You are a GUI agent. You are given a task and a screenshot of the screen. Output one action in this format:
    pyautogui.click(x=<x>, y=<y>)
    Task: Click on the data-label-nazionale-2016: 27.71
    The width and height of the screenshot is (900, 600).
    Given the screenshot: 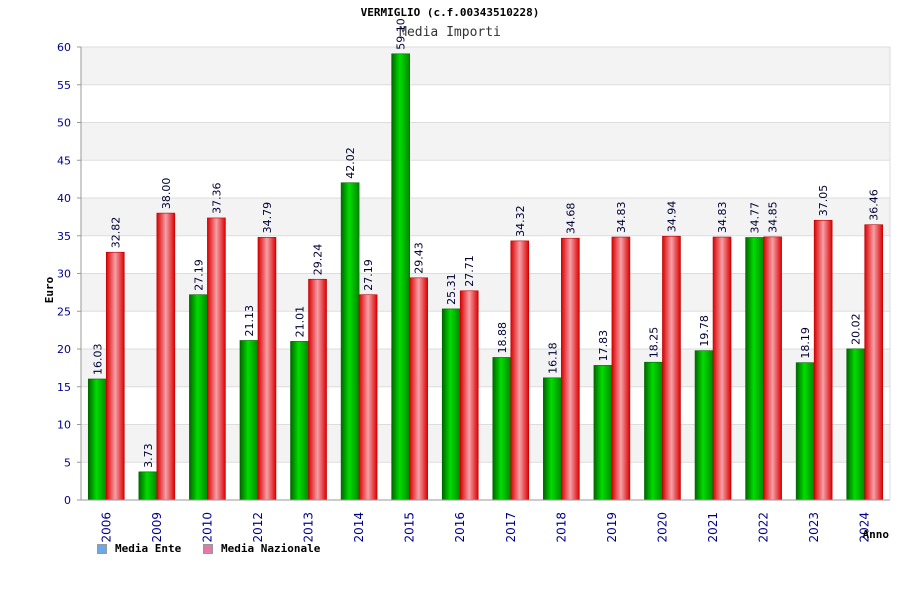 What is the action you would take?
    pyautogui.click(x=469, y=271)
    